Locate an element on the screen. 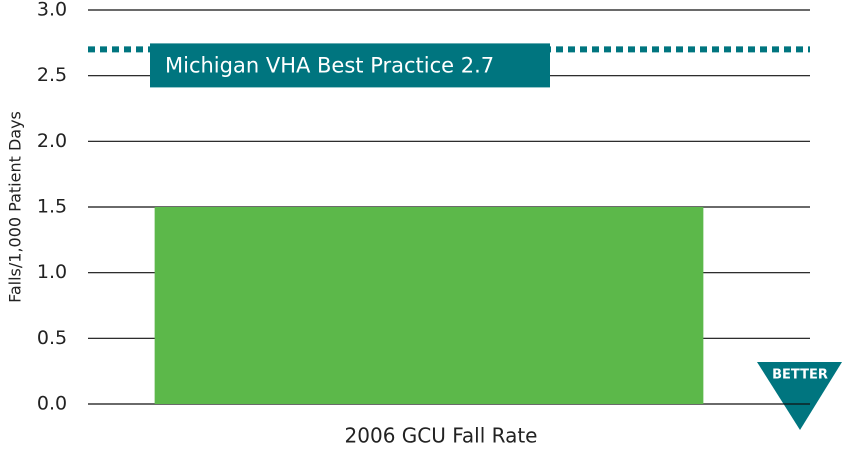 The width and height of the screenshot is (849, 454). y-tick-label: 0.0 is located at coordinates (52, 404).